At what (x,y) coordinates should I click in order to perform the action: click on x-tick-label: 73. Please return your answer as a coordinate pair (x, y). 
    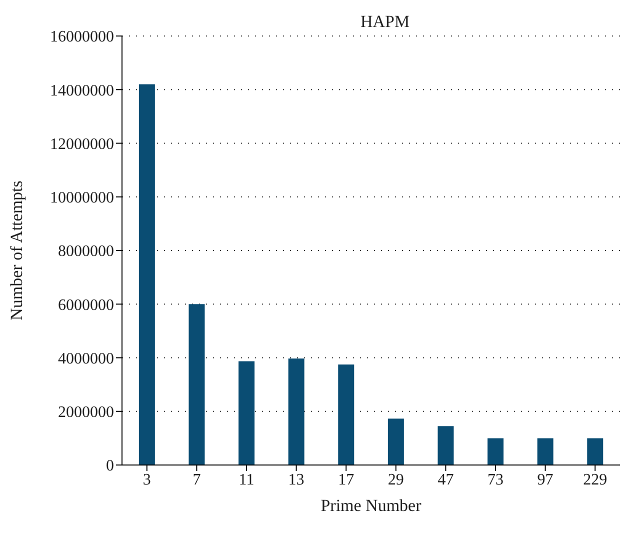
    Looking at the image, I should click on (496, 479).